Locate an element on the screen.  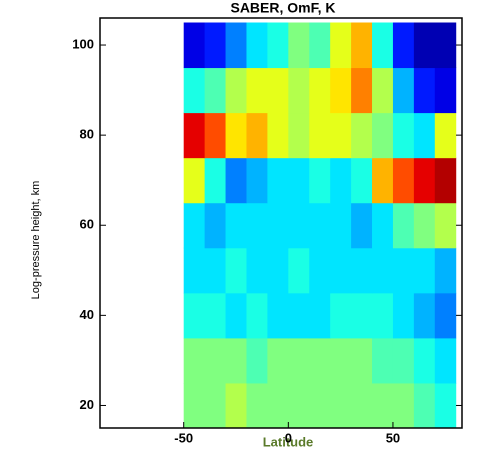
y-tick-label: 60 is located at coordinates (87, 224).